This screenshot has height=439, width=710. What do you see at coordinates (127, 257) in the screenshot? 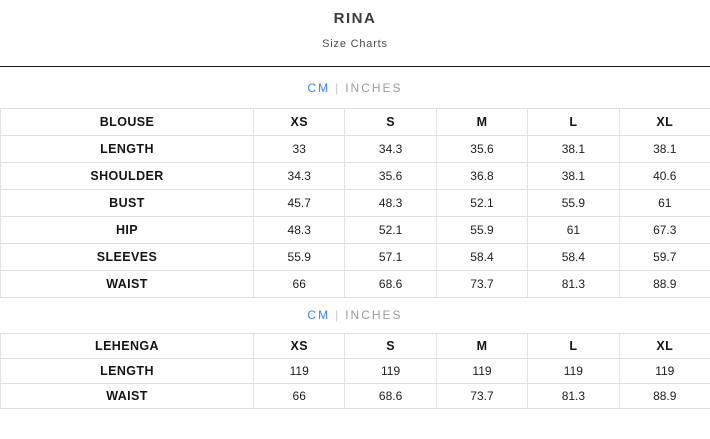
I see `measurement-label: SLEEVES` at bounding box center [127, 257].